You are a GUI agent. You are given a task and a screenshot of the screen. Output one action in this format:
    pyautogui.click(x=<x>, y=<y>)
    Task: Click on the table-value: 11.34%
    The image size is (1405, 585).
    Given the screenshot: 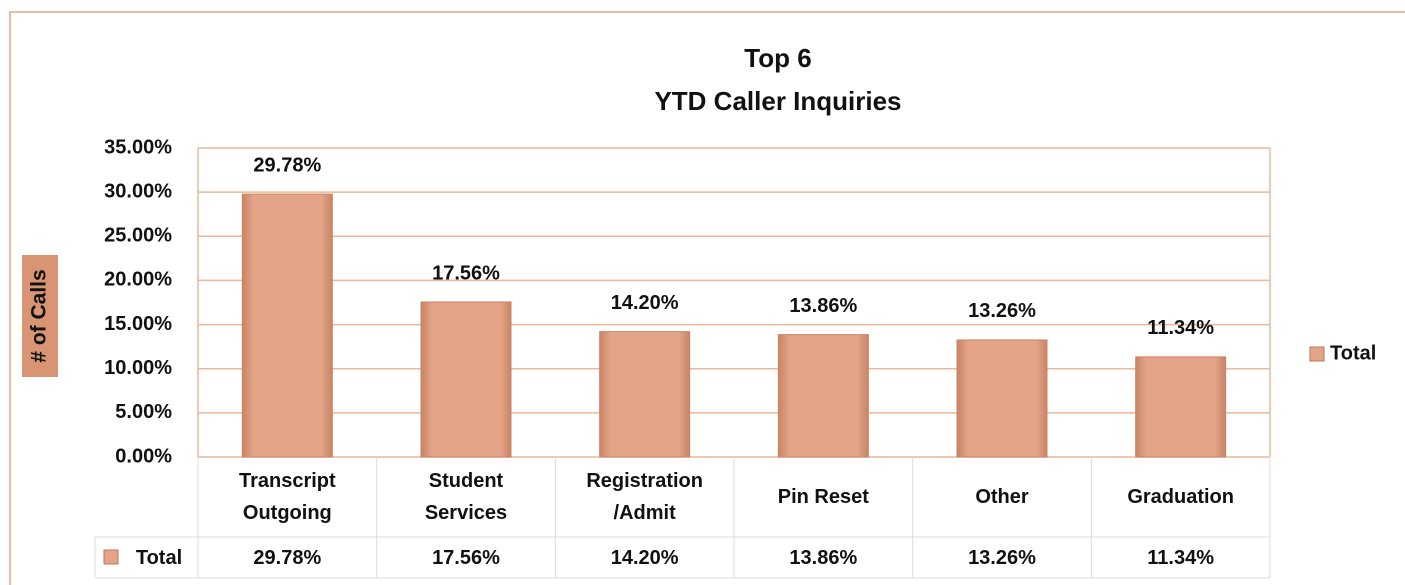 What is the action you would take?
    pyautogui.click(x=1181, y=557)
    